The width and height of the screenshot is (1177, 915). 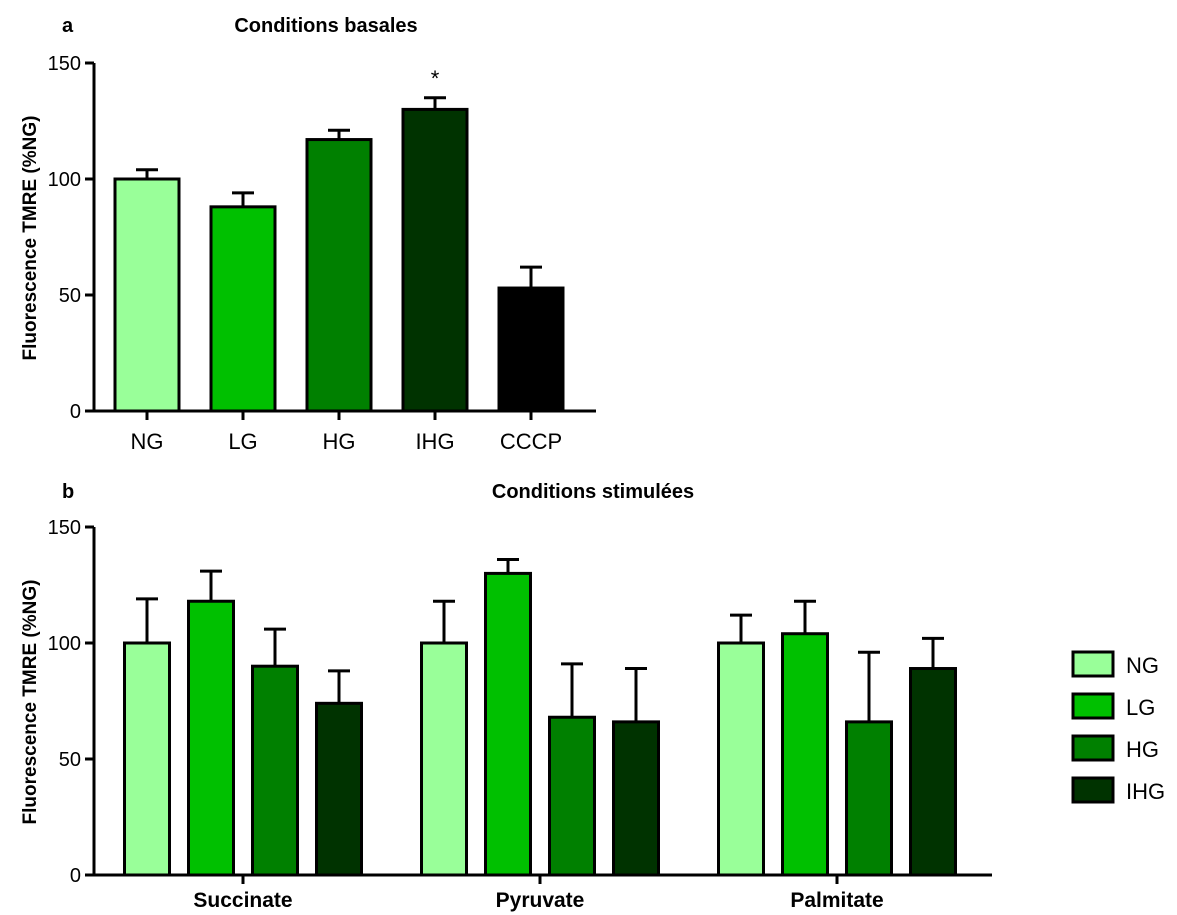 I want to click on chart-a-bar-ihg, so click(x=435, y=260).